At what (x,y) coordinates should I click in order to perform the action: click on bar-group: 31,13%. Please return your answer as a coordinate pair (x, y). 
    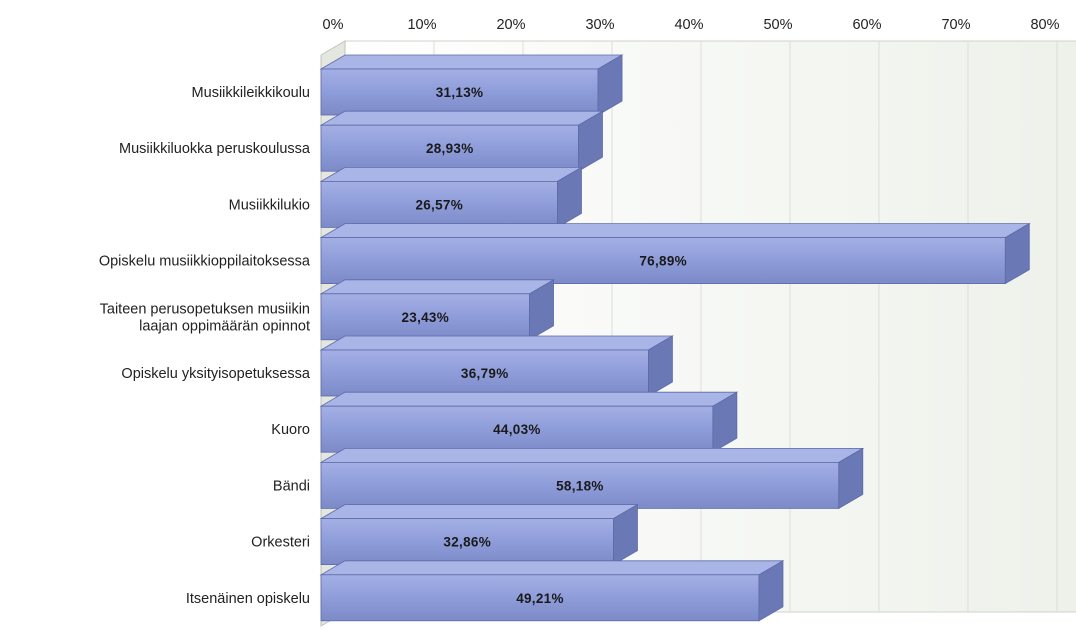
    Looking at the image, I should click on (471, 85).